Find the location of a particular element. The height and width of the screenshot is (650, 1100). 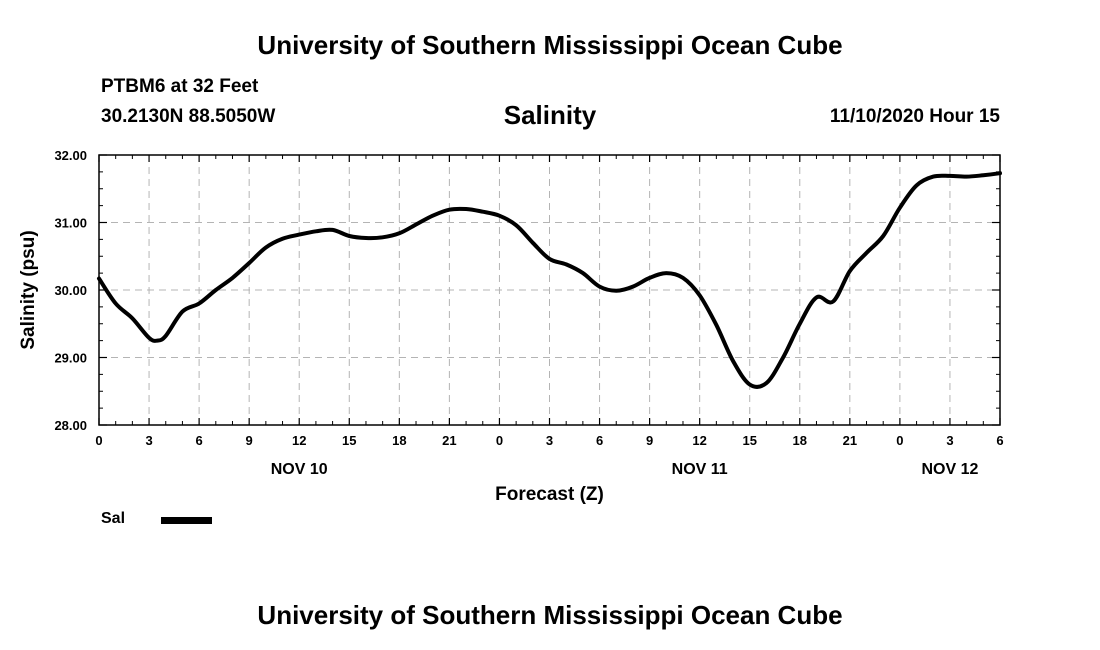

chart-title: Salinity is located at coordinates (550, 115).